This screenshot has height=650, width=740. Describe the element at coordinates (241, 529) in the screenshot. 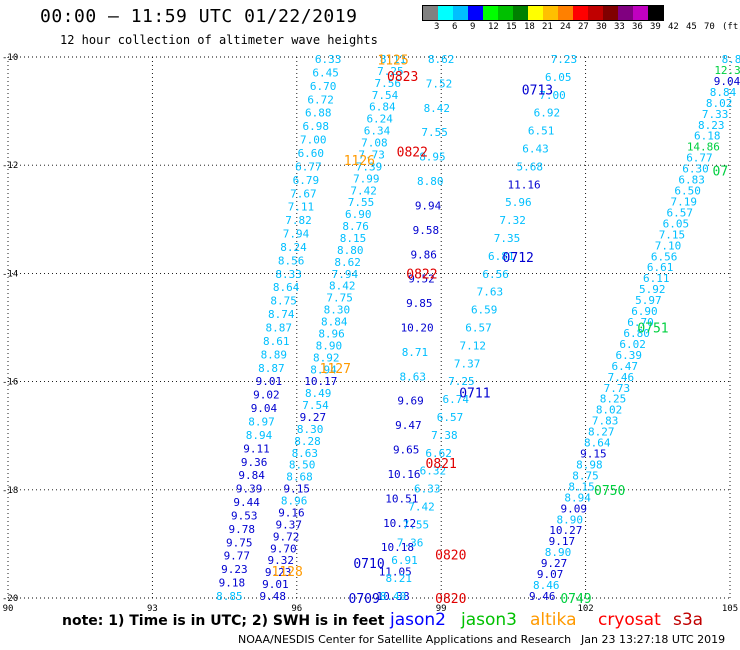

I see `wave-height-value: 9.78` at that location.